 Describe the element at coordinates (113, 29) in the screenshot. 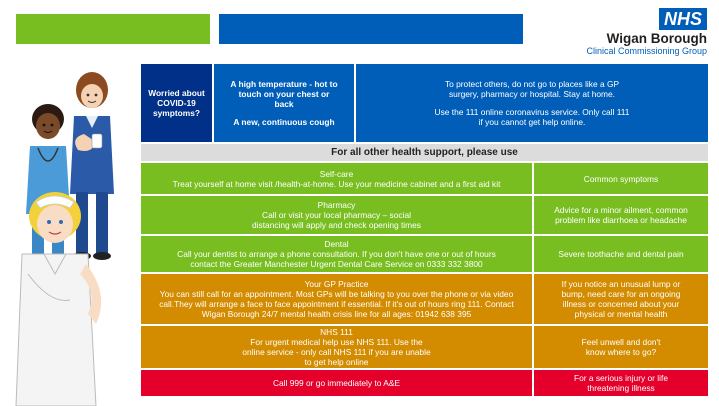

I see `headline-here-for-you: Here for you.` at that location.